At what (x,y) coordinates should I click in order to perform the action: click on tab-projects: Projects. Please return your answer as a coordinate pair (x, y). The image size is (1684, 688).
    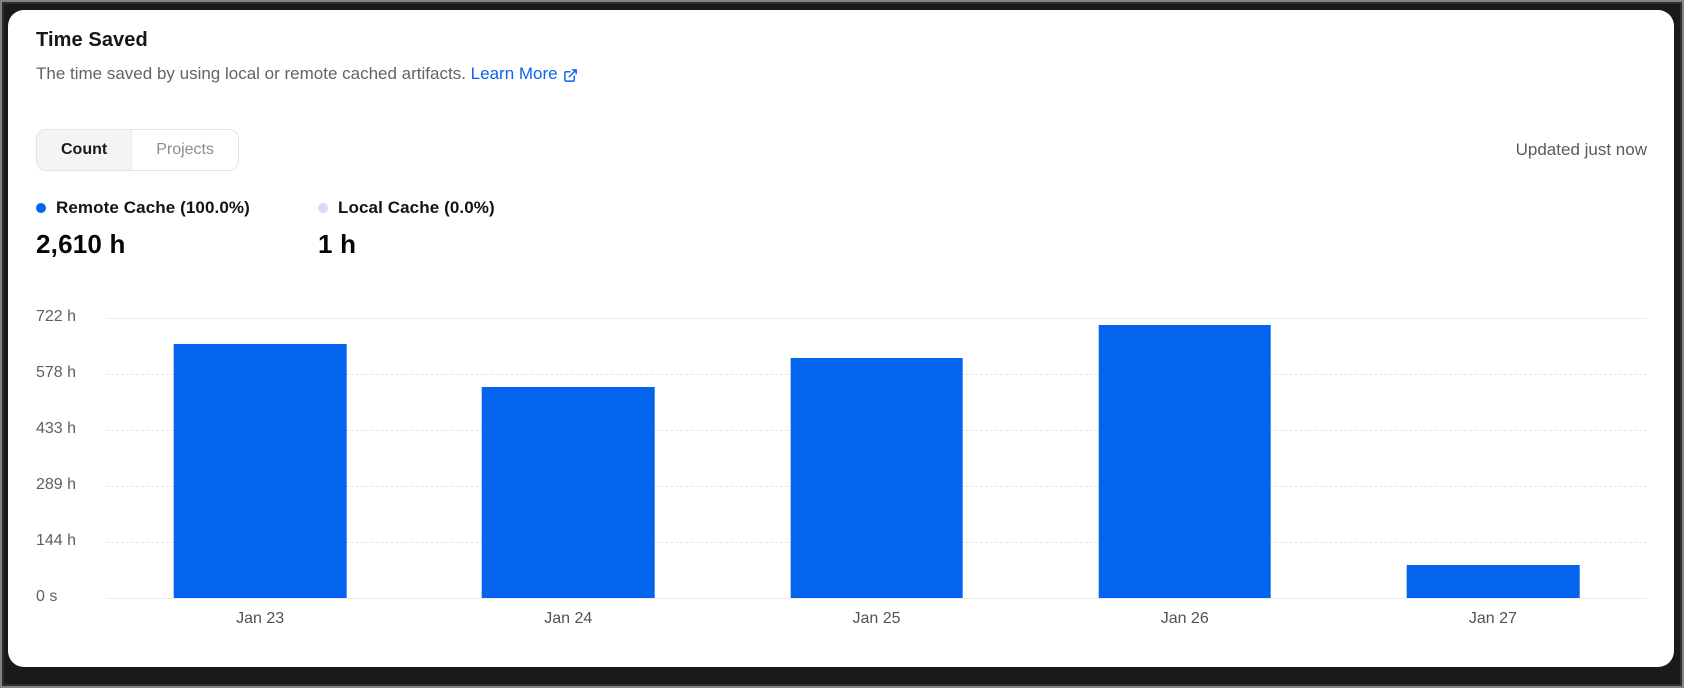
    Looking at the image, I should click on (184, 150).